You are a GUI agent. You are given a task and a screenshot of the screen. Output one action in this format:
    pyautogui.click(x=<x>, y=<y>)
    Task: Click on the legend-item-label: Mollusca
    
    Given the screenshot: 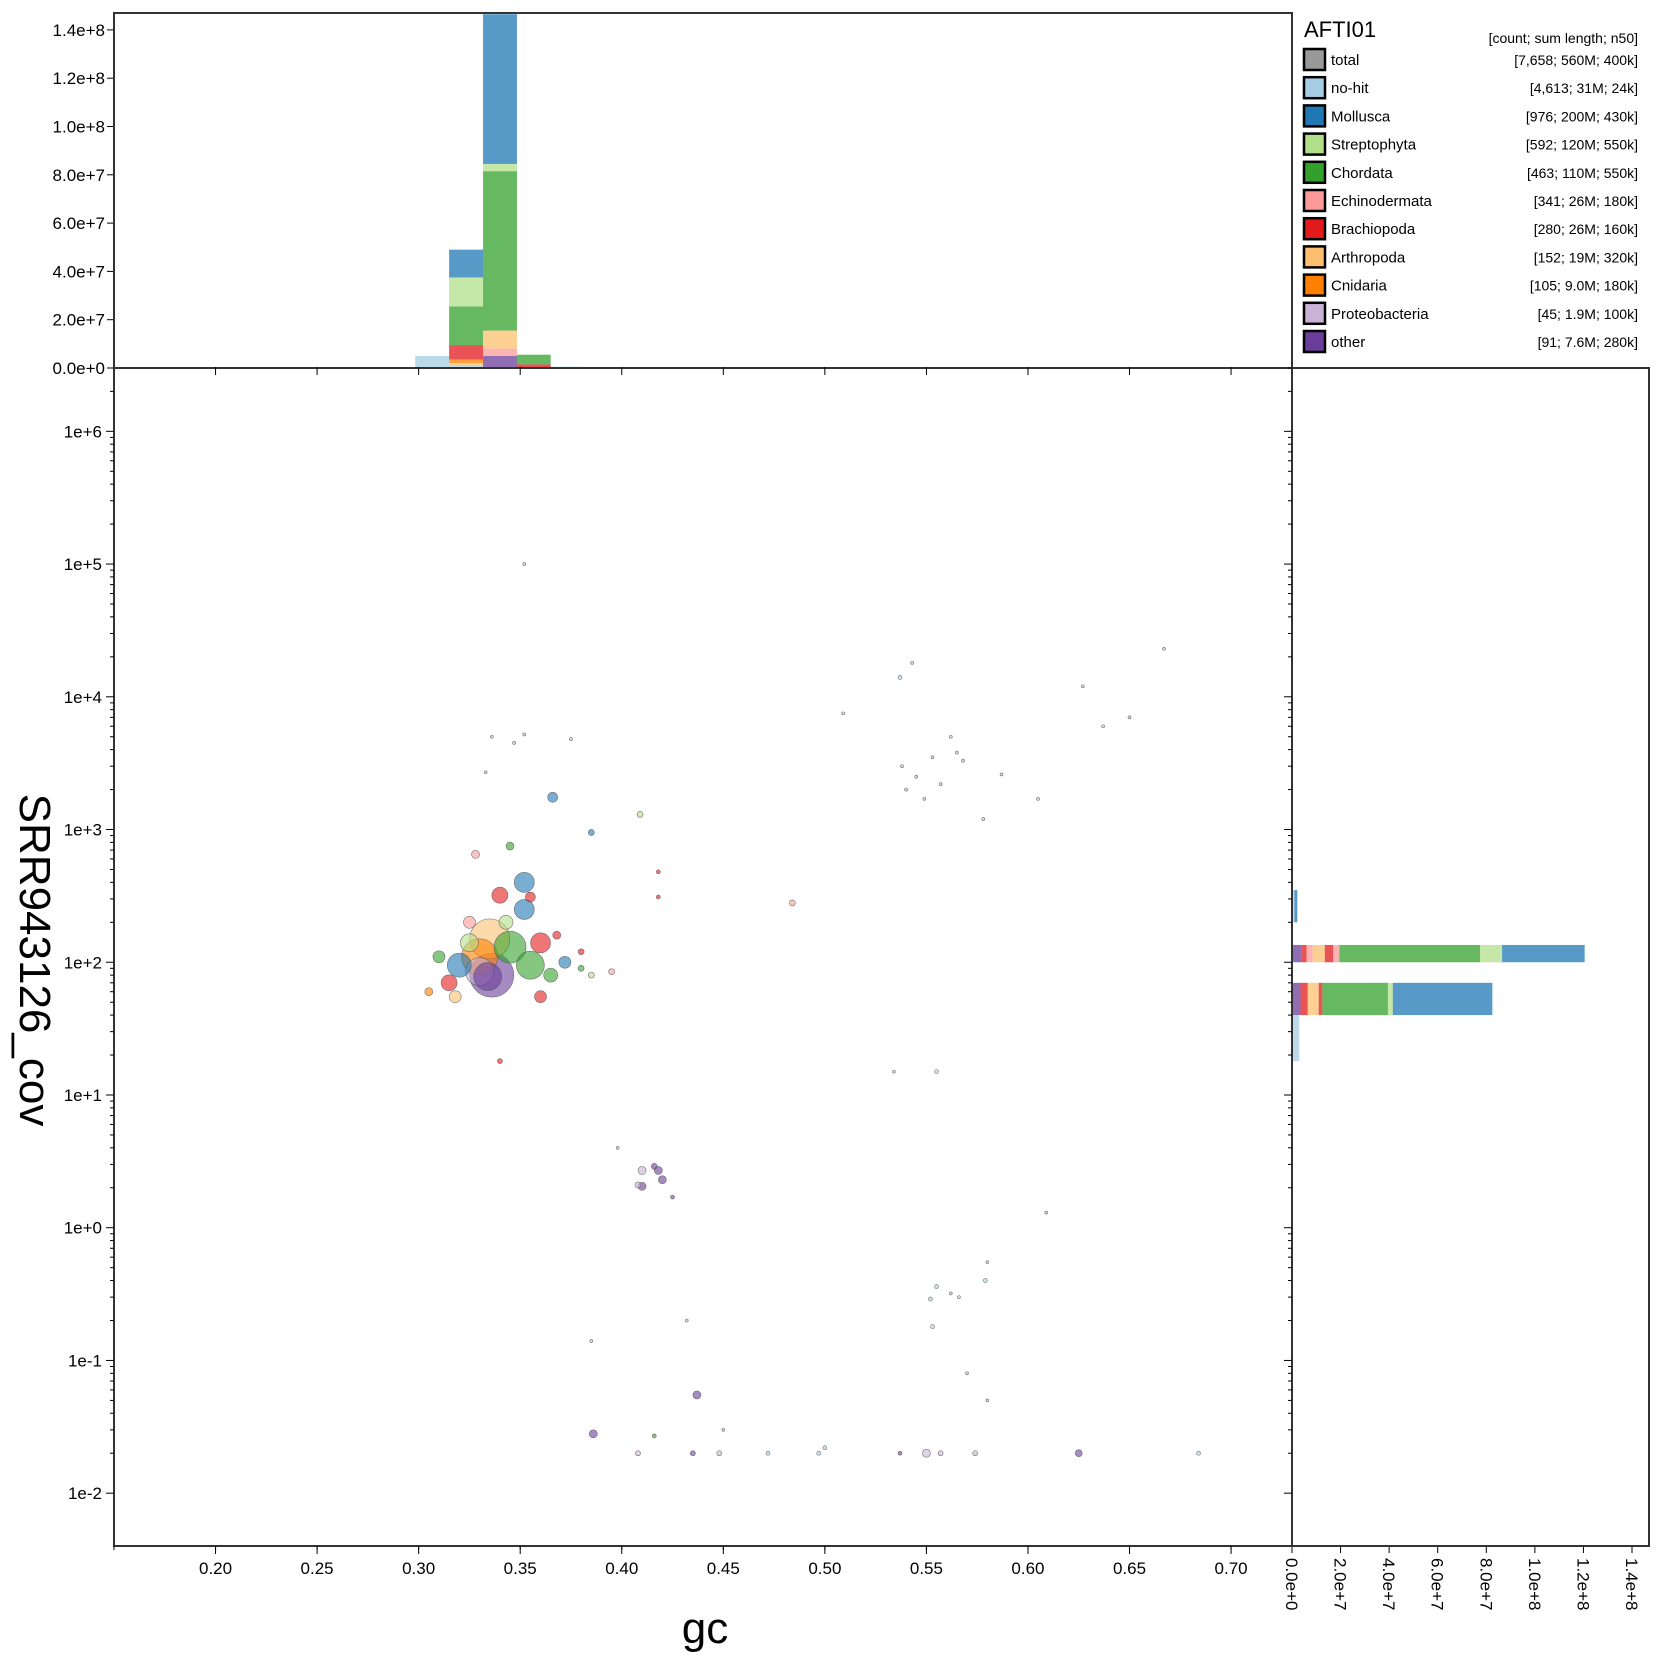 What is the action you would take?
    pyautogui.click(x=1361, y=116)
    